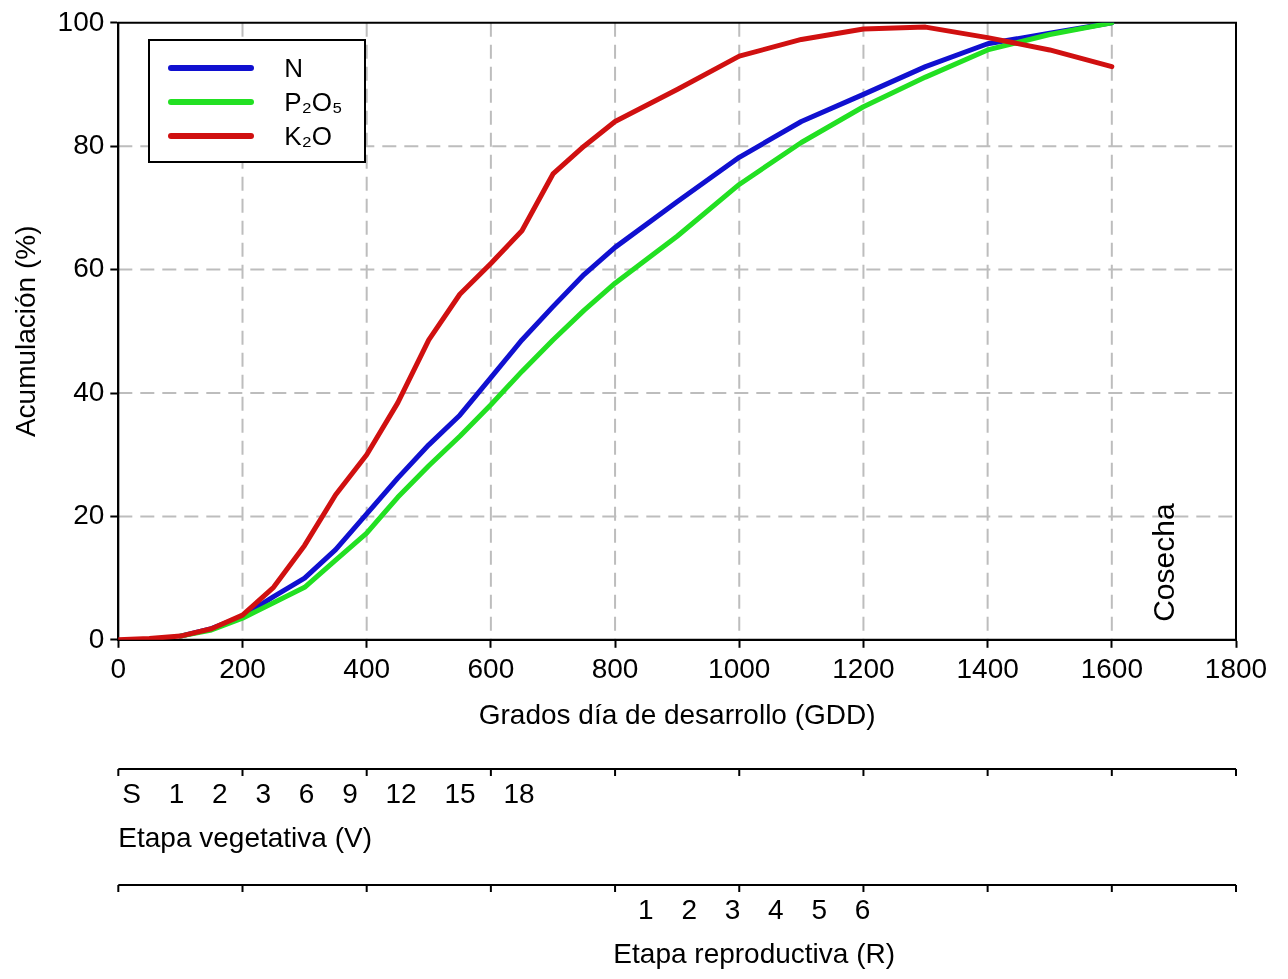  I want to click on y-tick-label: 20, so click(89, 515).